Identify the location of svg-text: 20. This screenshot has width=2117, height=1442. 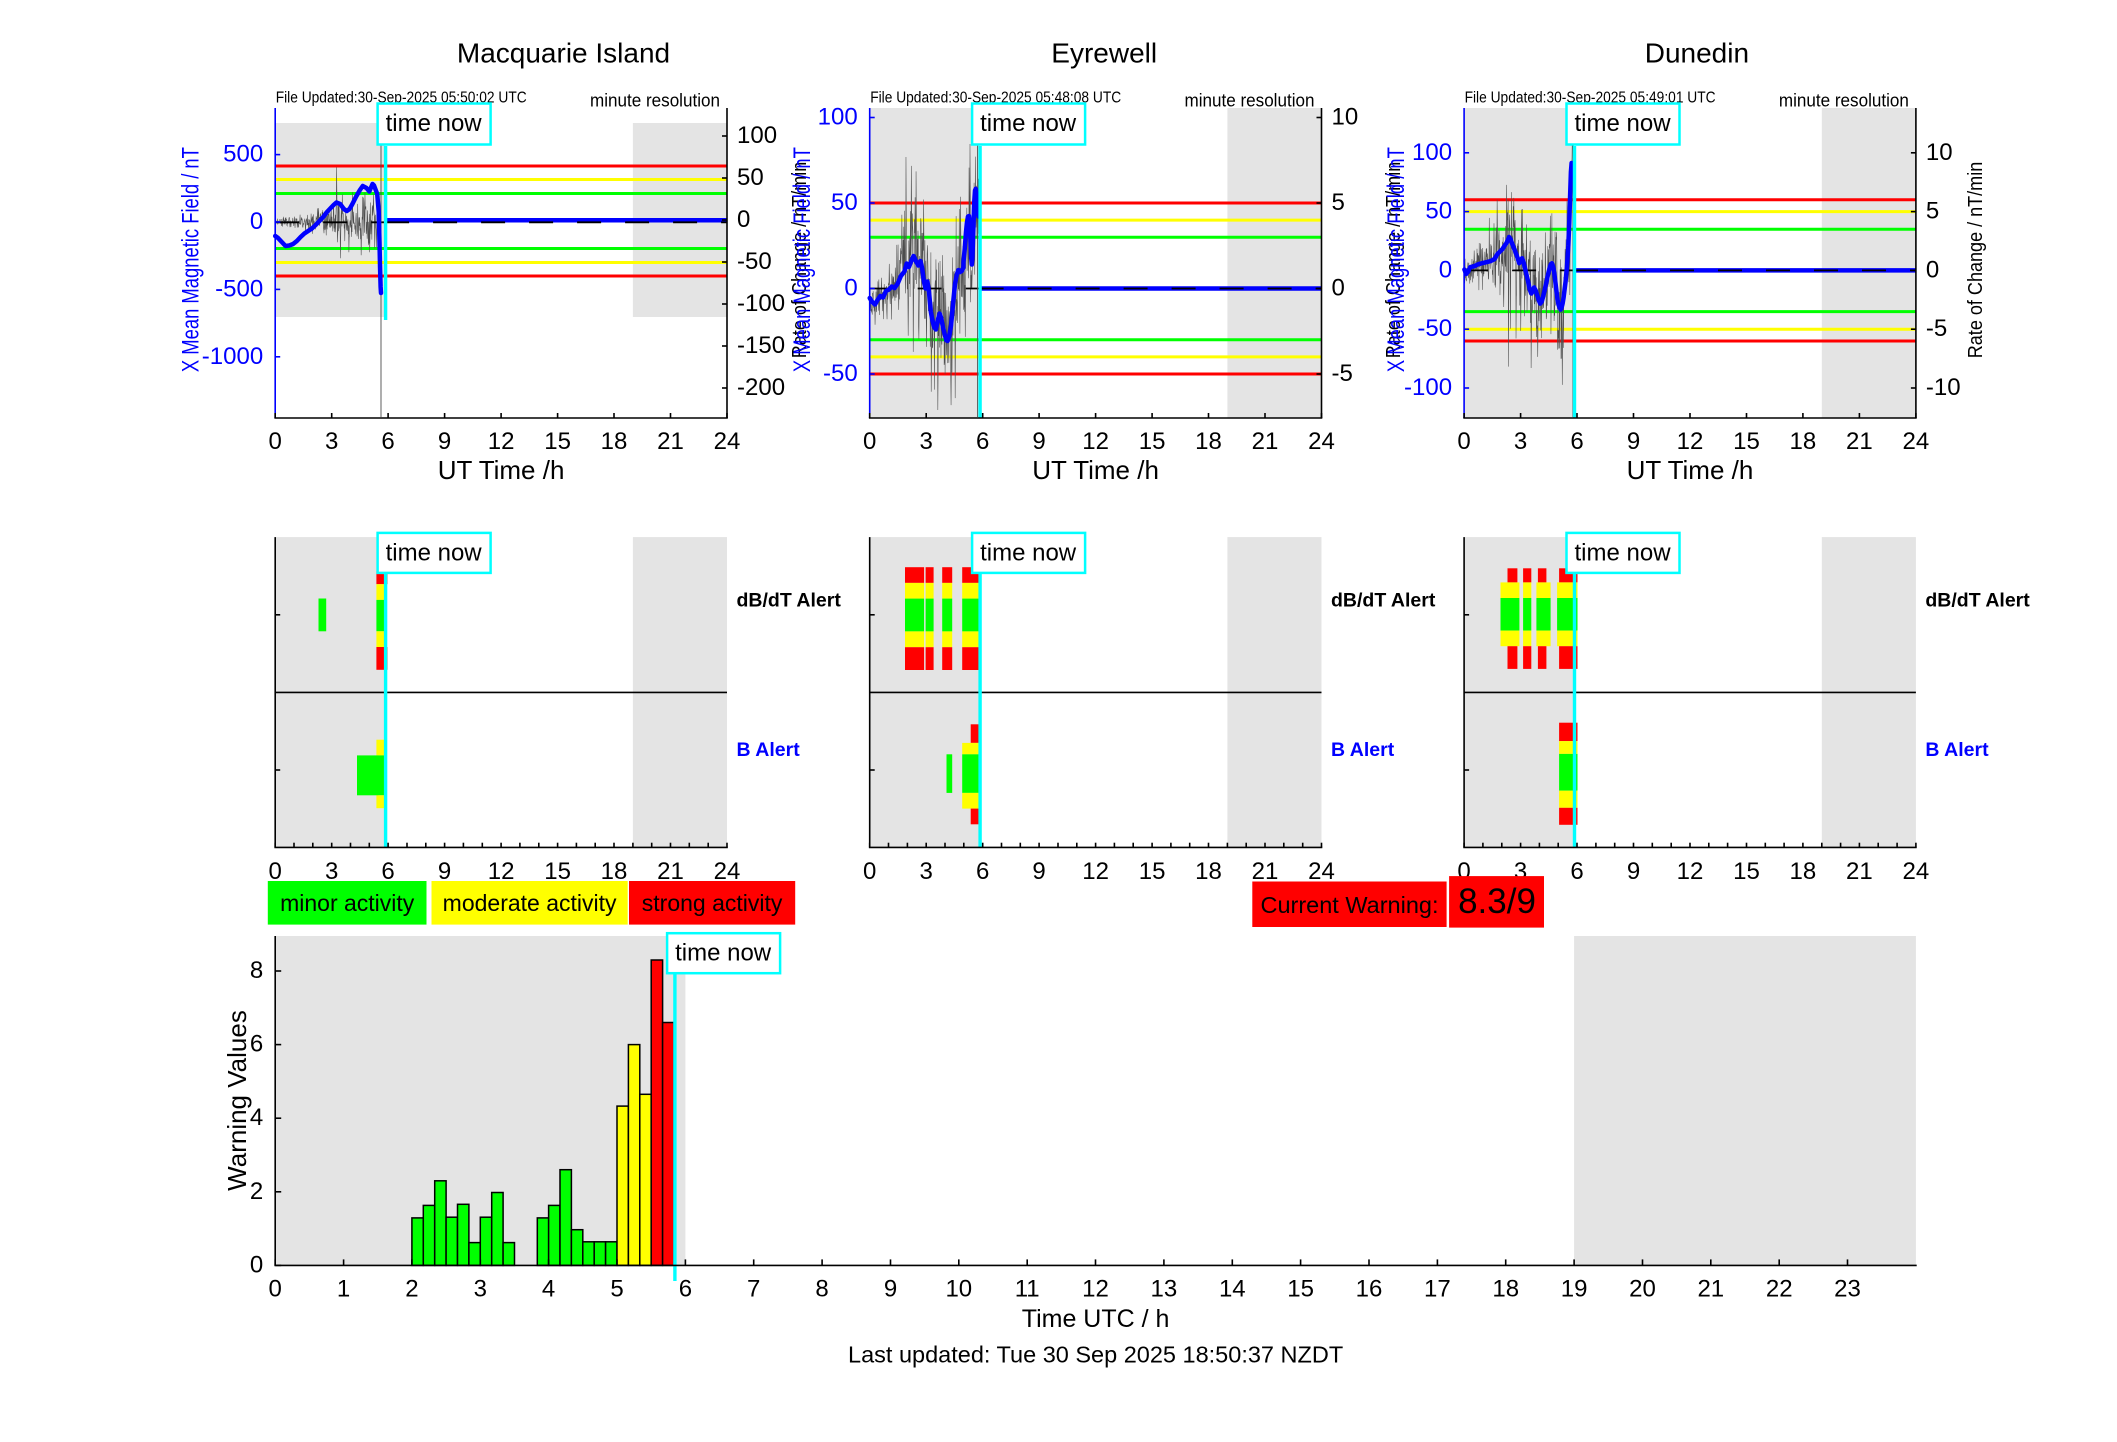
(1642, 1289).